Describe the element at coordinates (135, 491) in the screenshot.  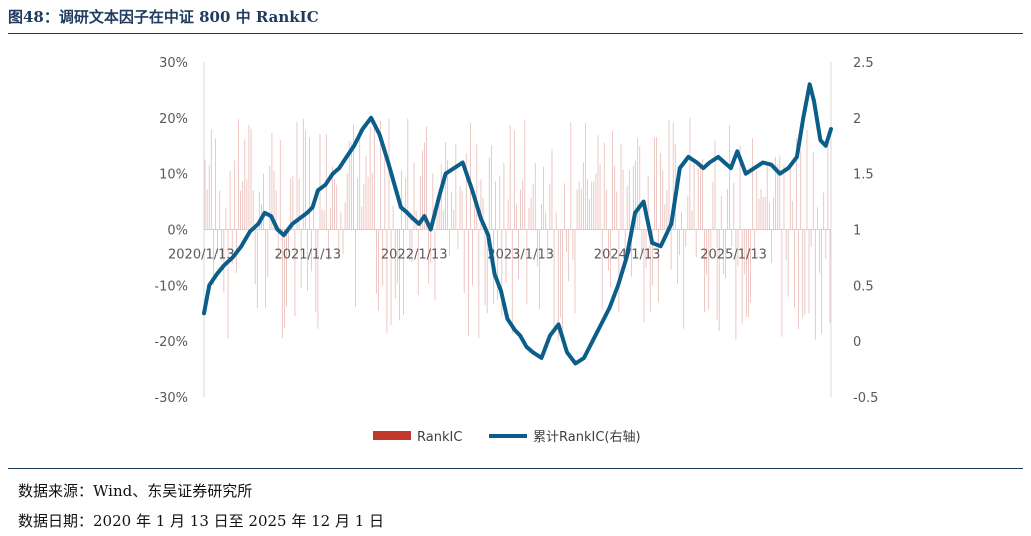
I see `source-note: 数据来源：Wind、东吴证券研究所` at that location.